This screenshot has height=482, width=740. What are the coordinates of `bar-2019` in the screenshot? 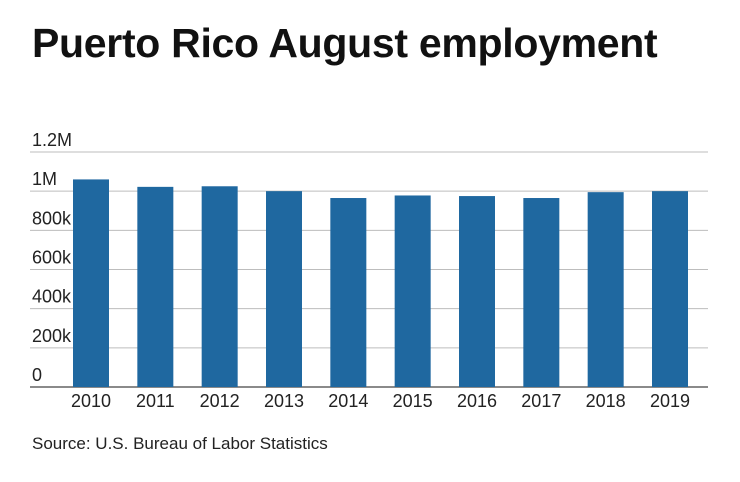 It's located at (670, 289).